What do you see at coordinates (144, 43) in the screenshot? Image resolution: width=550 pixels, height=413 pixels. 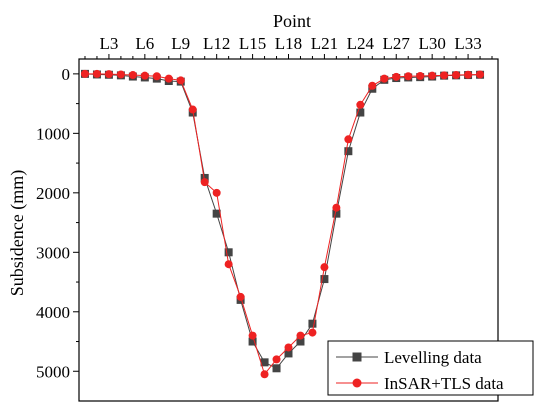 I see `x-tick-label: L6` at bounding box center [144, 43].